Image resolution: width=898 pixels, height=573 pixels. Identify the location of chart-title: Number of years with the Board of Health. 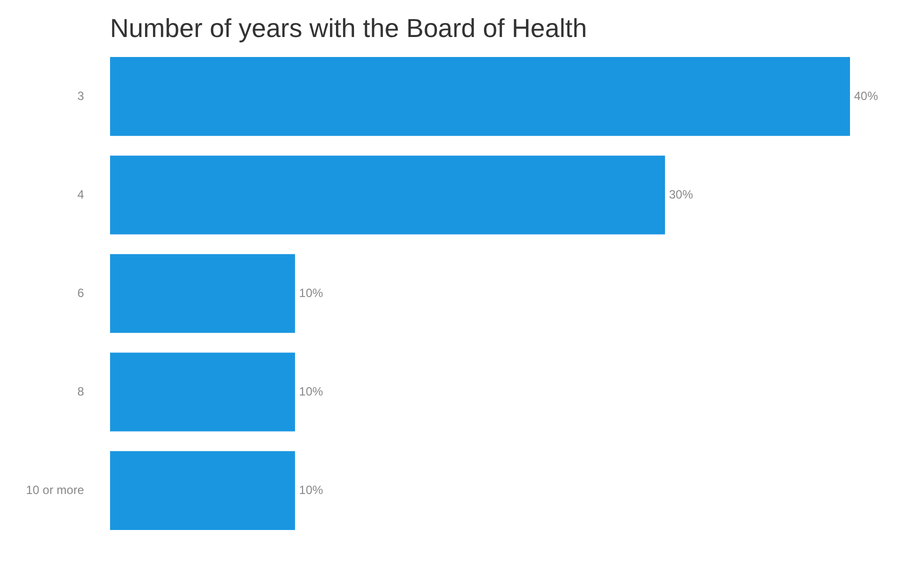
(348, 27).